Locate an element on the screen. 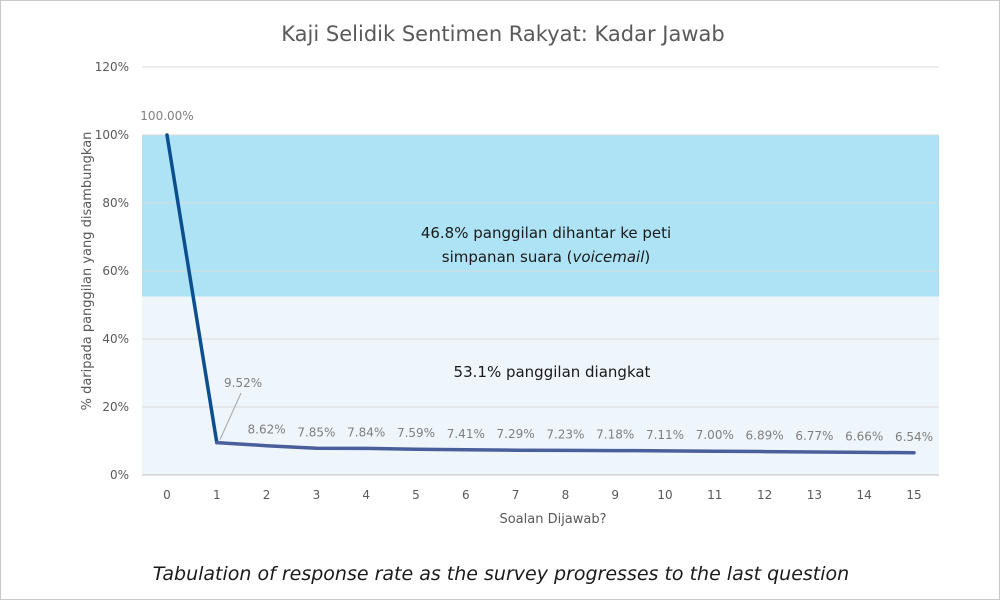 This screenshot has height=600, width=1000. x-tick-label: 3 is located at coordinates (317, 495).